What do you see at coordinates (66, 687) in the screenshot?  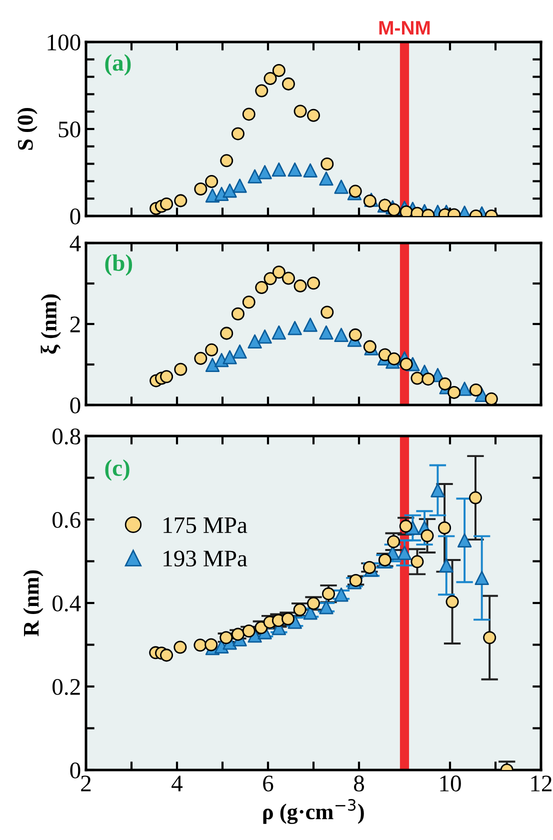 I see `y-tick-label: 0.2` at bounding box center [66, 687].